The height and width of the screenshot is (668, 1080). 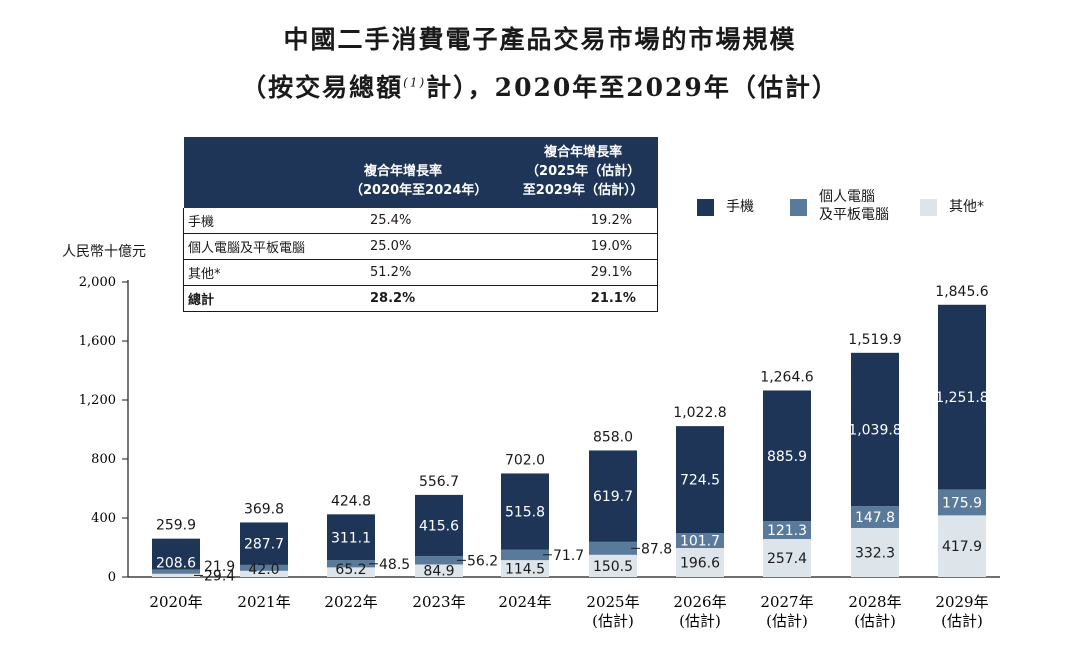 I want to click on cagr-row-total: 總計 28.2% 21.1%, so click(x=420, y=298).